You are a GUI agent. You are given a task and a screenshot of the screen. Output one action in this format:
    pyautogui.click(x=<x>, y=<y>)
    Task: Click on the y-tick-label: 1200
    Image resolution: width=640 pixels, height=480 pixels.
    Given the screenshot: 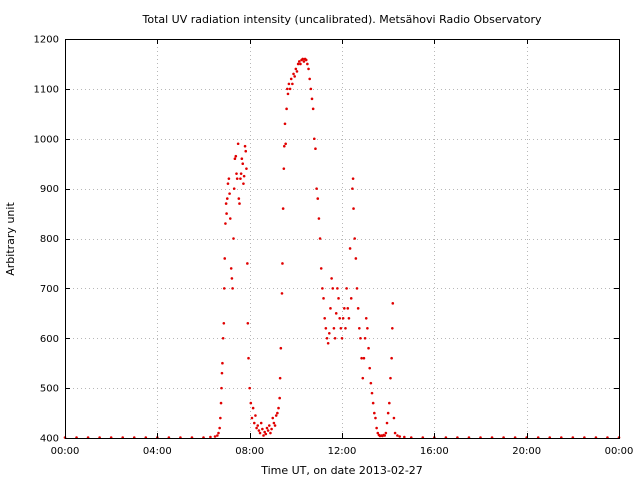 What is the action you would take?
    pyautogui.click(x=46, y=40)
    